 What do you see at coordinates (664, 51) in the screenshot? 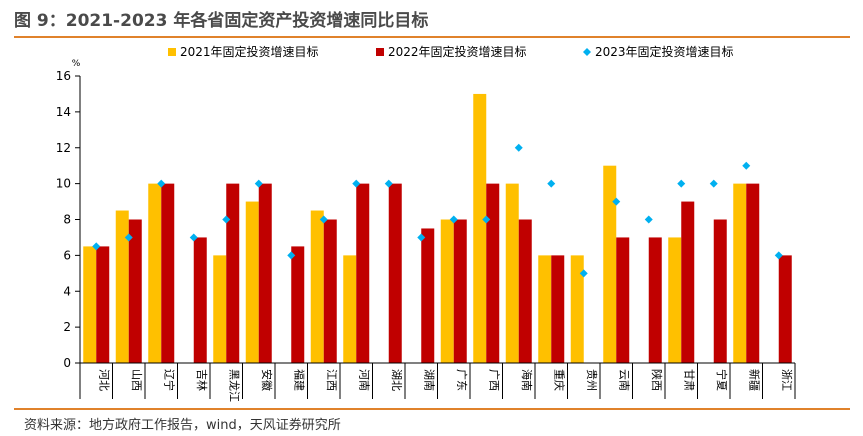
I see `legend-label: 2023年固定投资增速目标` at bounding box center [664, 51].